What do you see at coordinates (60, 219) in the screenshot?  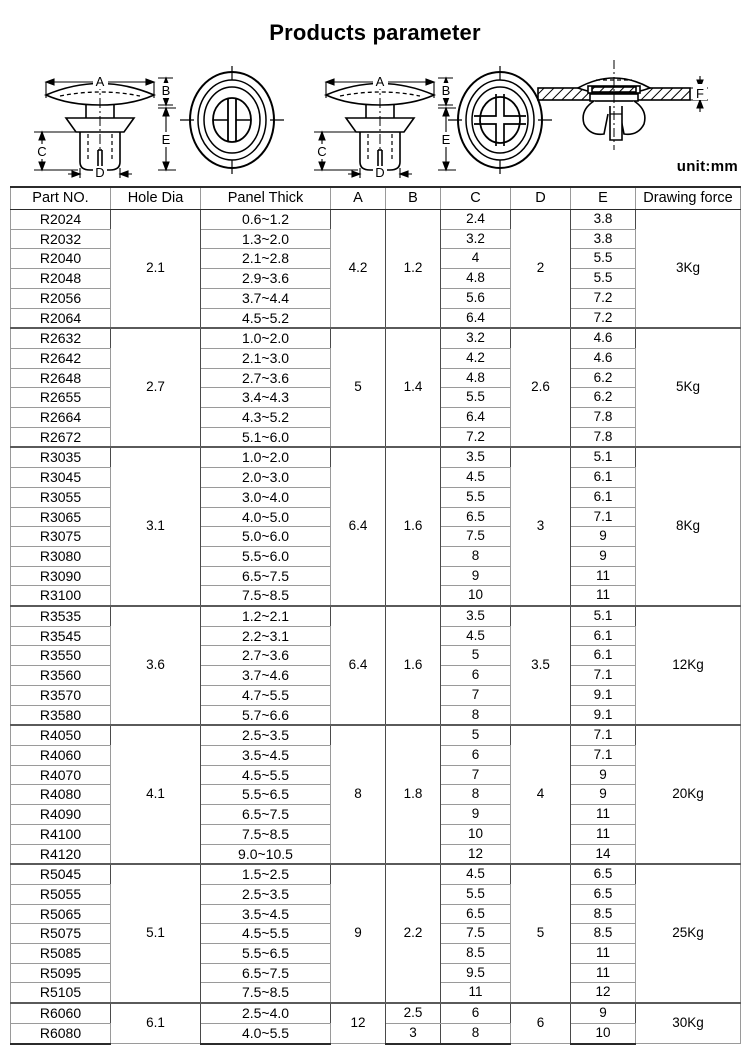 I see `cell-part-no: R2024` at bounding box center [60, 219].